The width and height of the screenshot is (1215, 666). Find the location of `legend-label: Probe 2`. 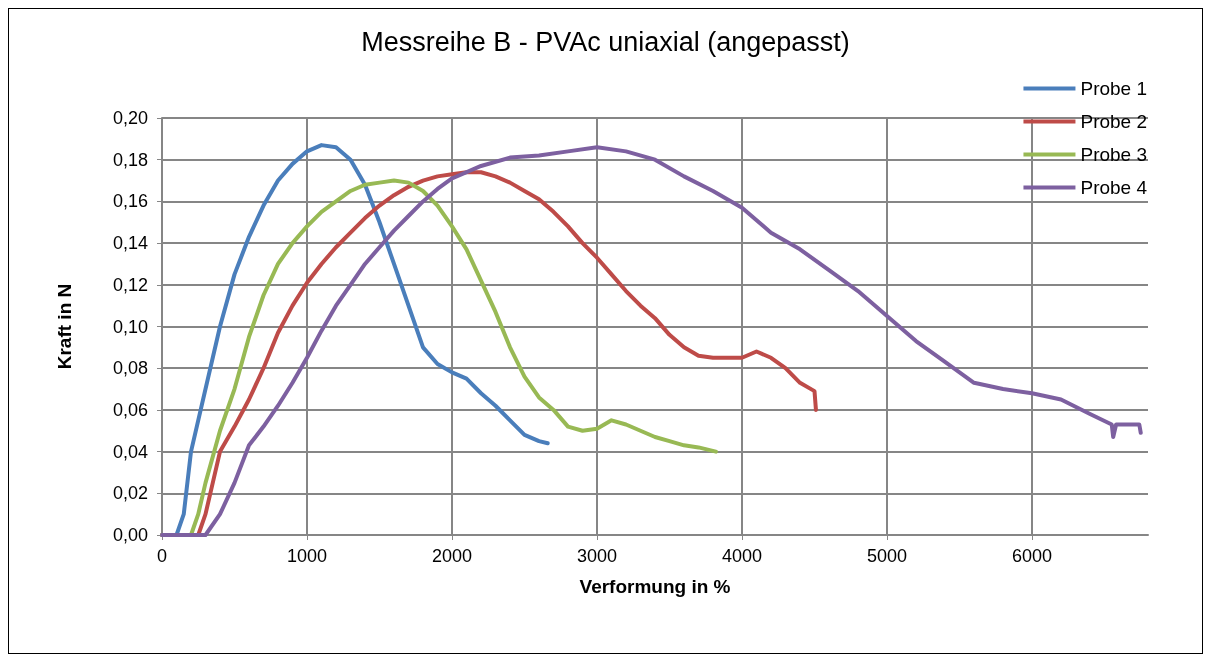

legend-label: Probe 2 is located at coordinates (1113, 121).